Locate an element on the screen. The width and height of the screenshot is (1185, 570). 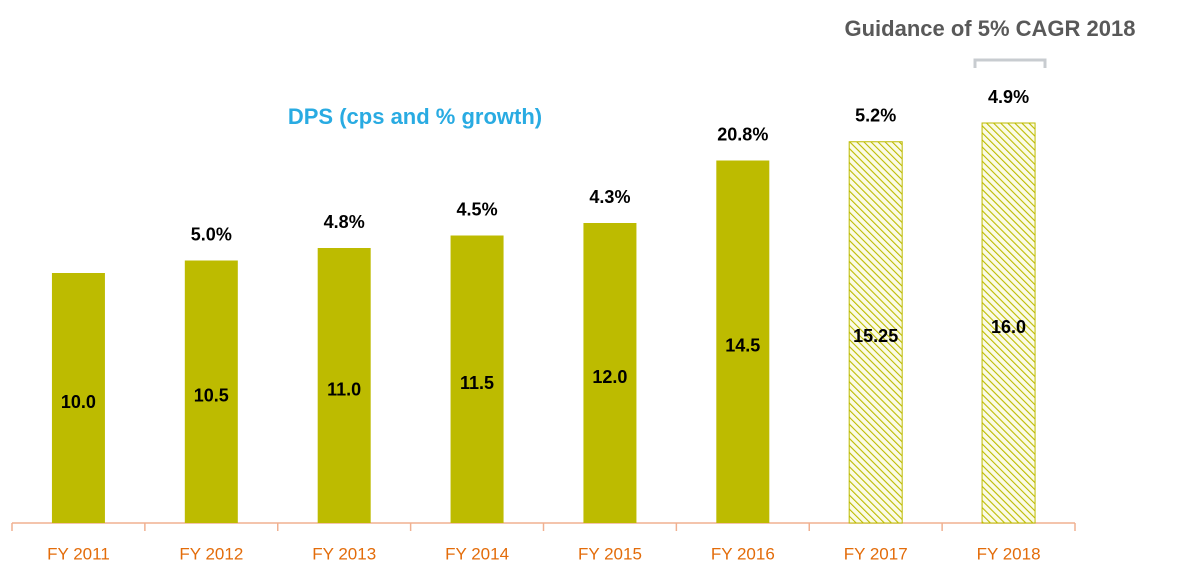
x-tick-label: FY 2016 is located at coordinates (743, 553).